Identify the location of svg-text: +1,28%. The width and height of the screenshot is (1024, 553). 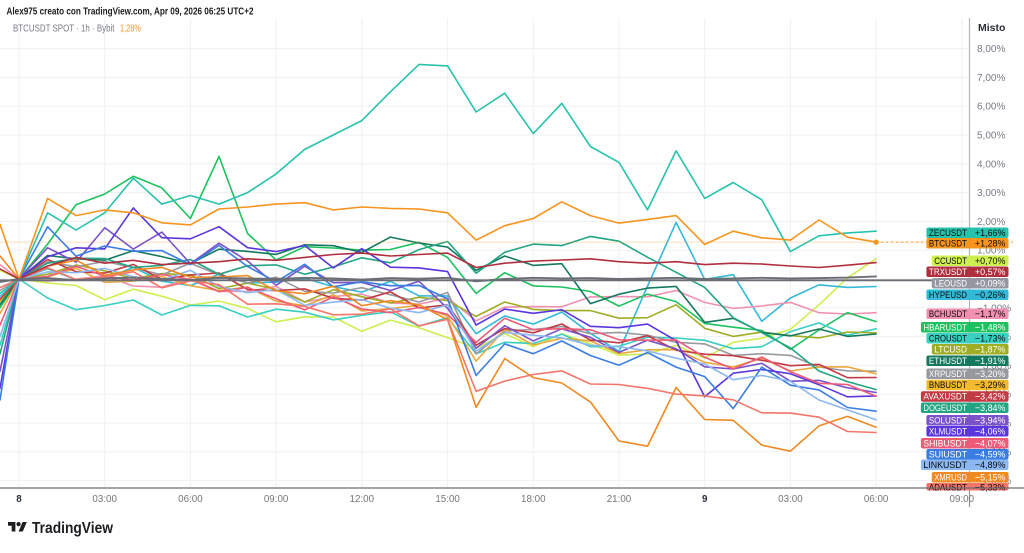
(990, 243).